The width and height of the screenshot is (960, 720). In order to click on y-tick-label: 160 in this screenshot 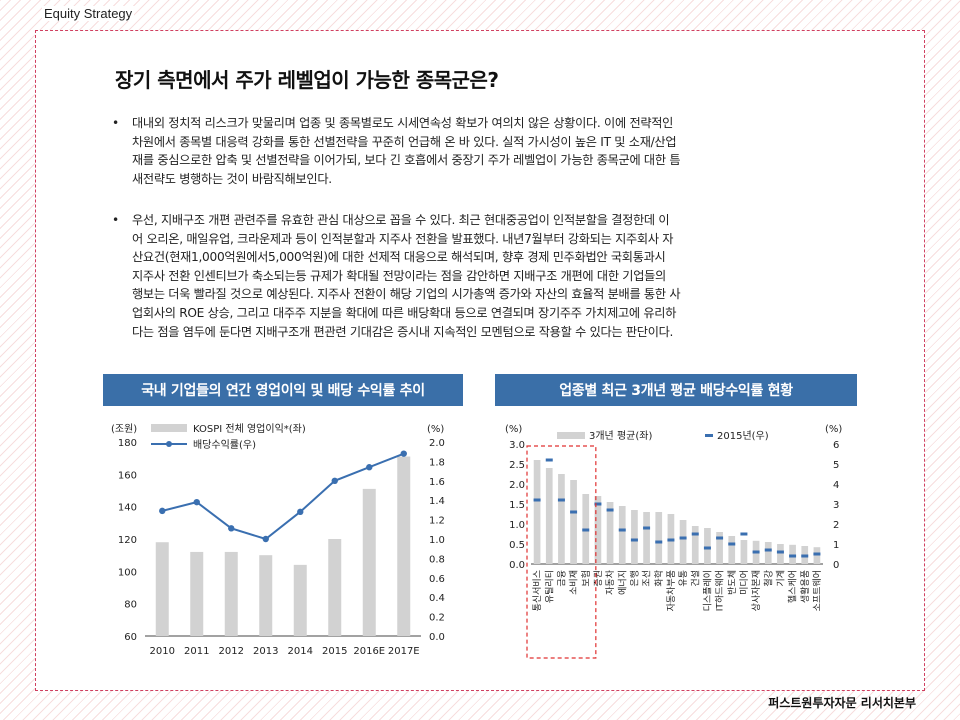, I will do `click(127, 475)`.